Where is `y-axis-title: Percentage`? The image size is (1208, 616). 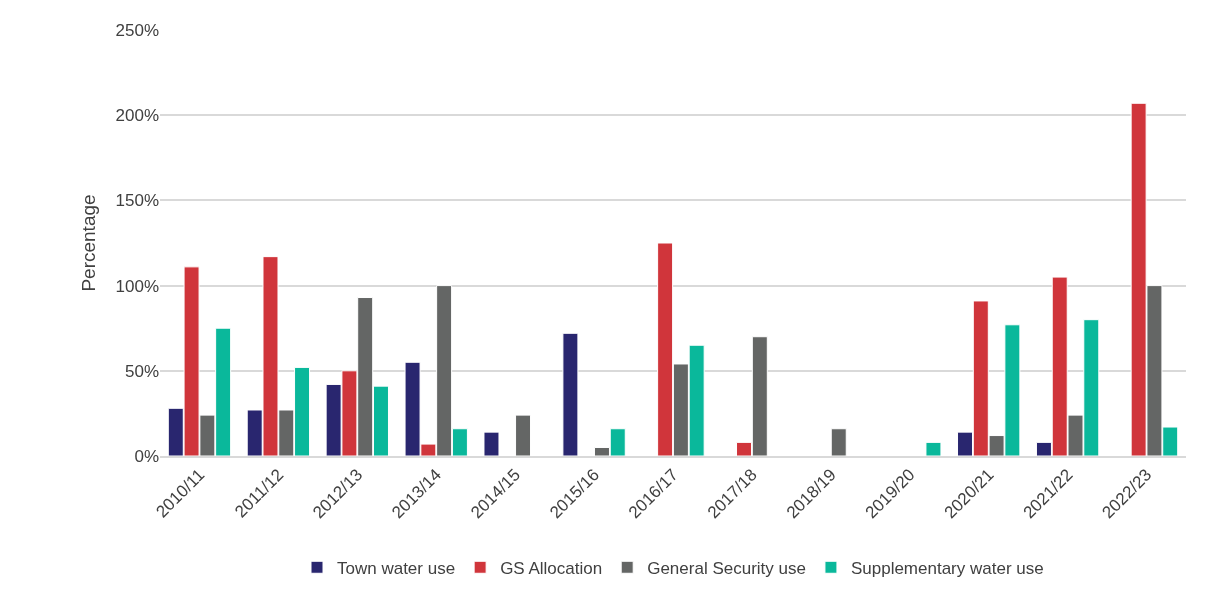
y-axis-title: Percentage is located at coordinates (89, 243).